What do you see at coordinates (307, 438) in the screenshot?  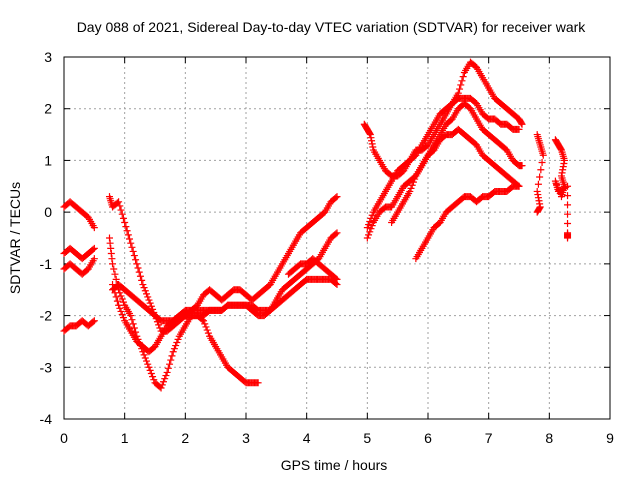 I see `x-tick-label: 4` at bounding box center [307, 438].